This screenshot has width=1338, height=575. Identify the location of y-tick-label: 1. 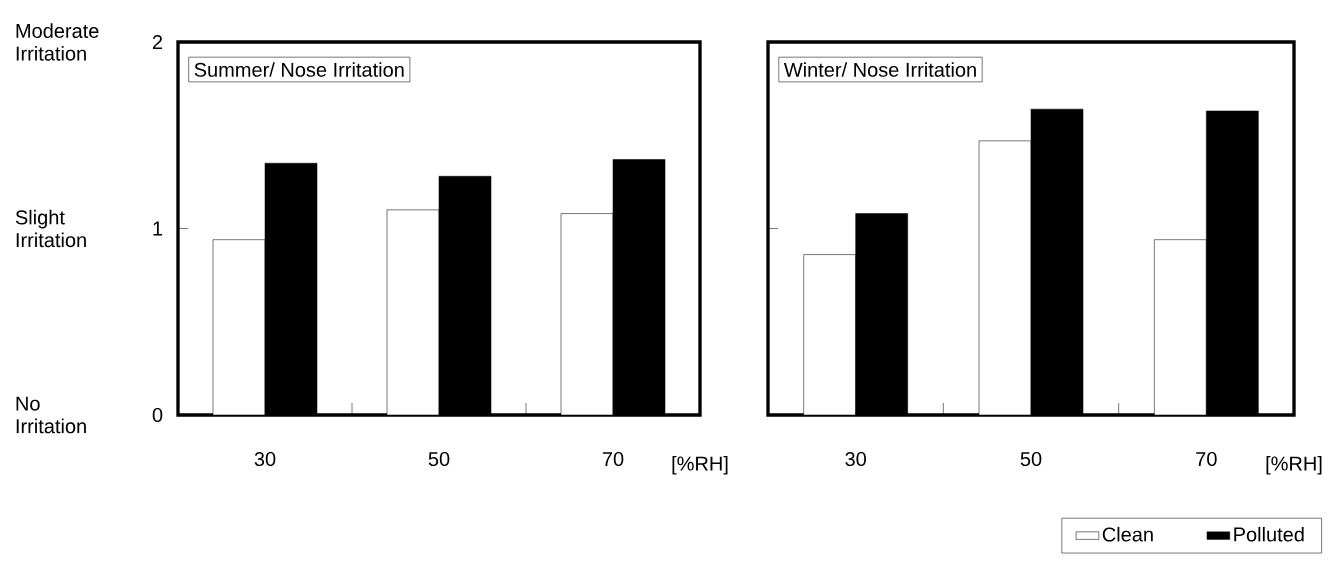
(158, 228).